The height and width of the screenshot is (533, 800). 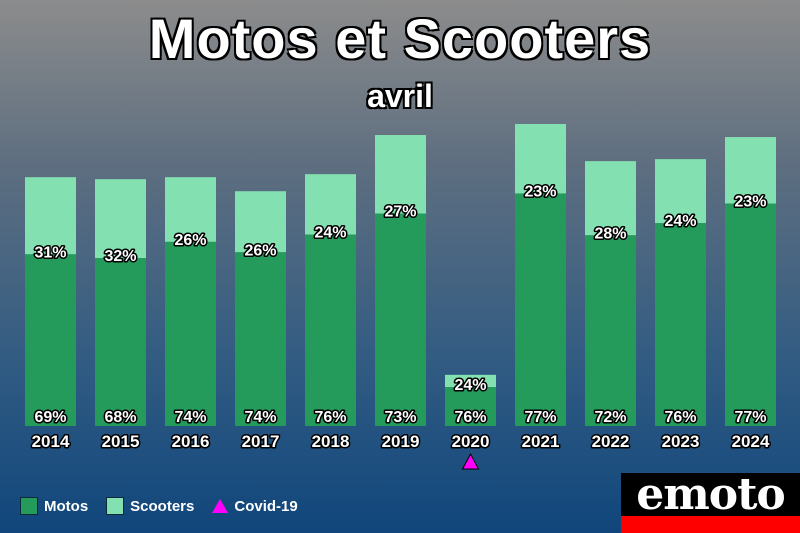 I want to click on label-scooters-2018: 24%, so click(x=330, y=233).